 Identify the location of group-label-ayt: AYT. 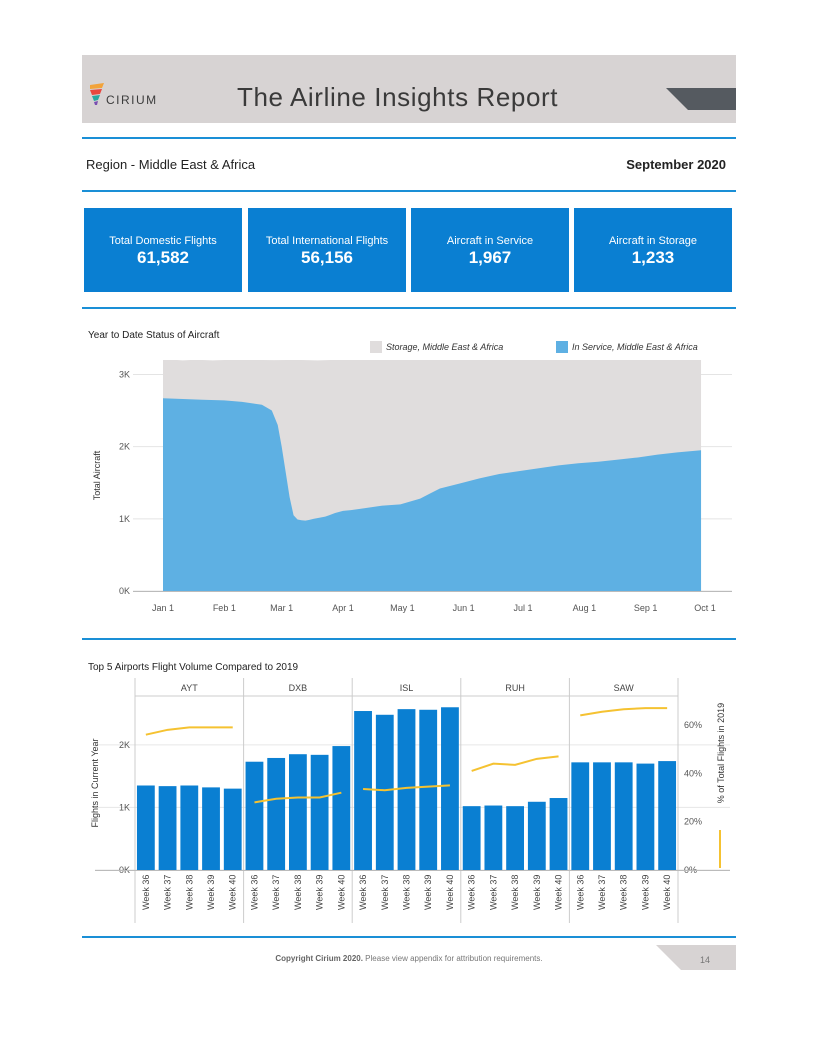
(189, 688).